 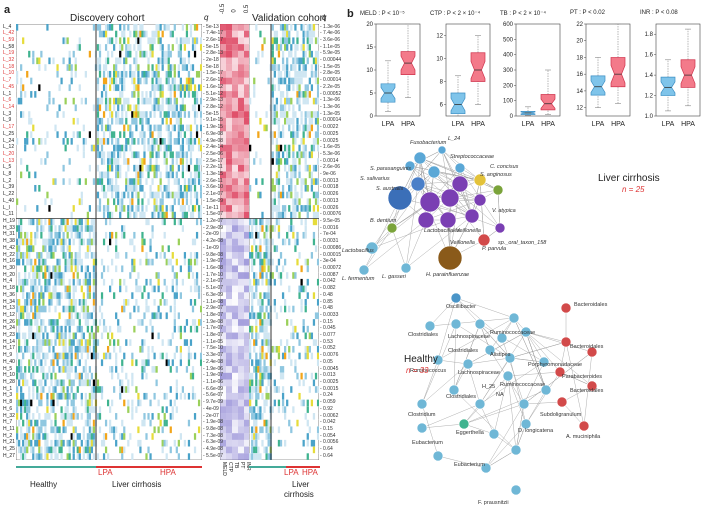 I want to click on validation-q-value: - 0.0025, so click(x=329, y=382).